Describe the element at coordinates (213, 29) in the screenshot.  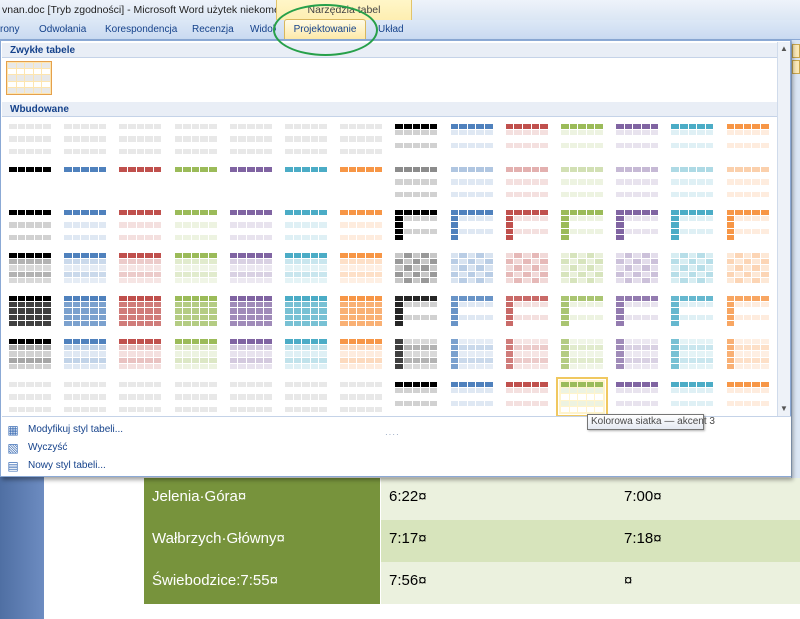
I see `tab-recenzja: Recenzja` at that location.